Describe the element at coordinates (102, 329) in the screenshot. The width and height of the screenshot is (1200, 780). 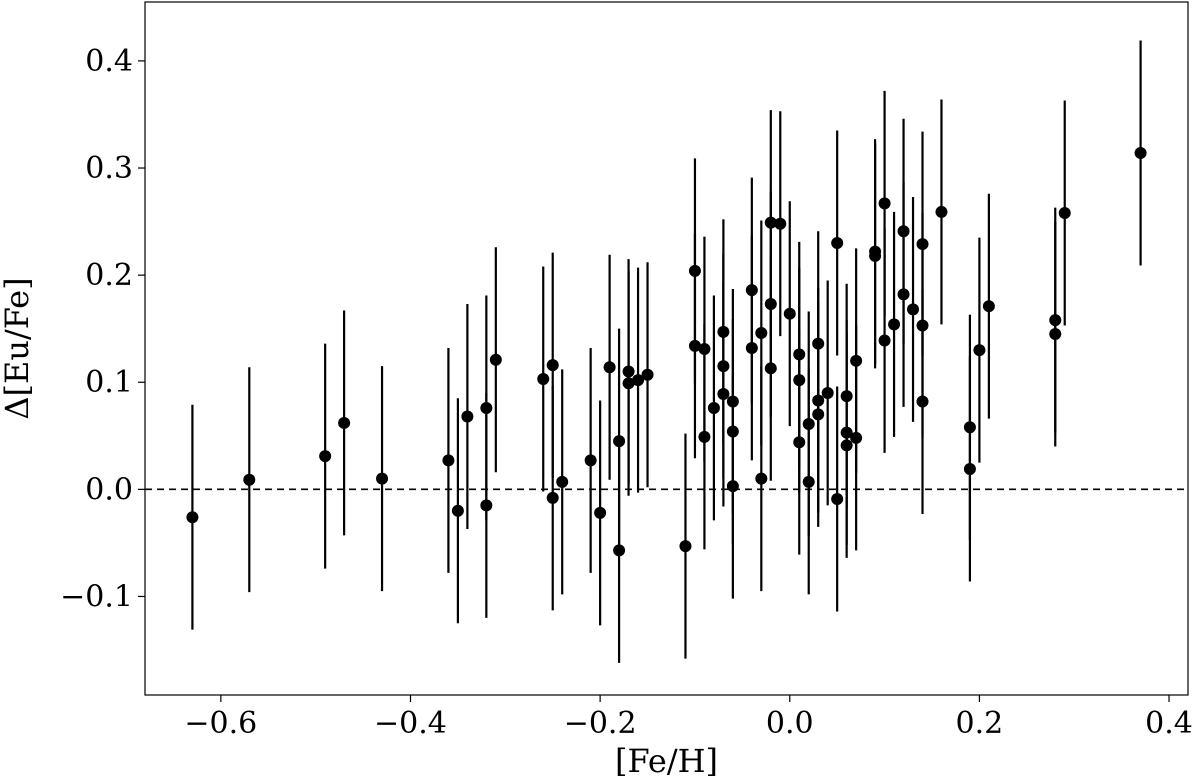
I see `y-axis-ticks: −0.1 0.0 0.1 0.2 0.3 0.4` at that location.